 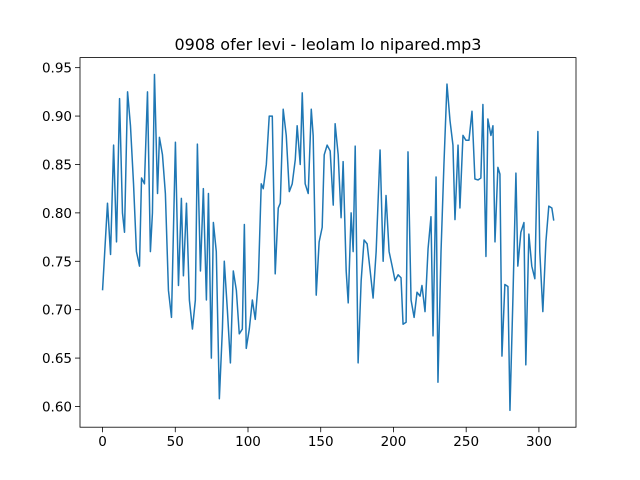 What do you see at coordinates (328, 44) in the screenshot?
I see `chart-title: 0908 ofer levi - leolam lo nipared.mp3` at bounding box center [328, 44].